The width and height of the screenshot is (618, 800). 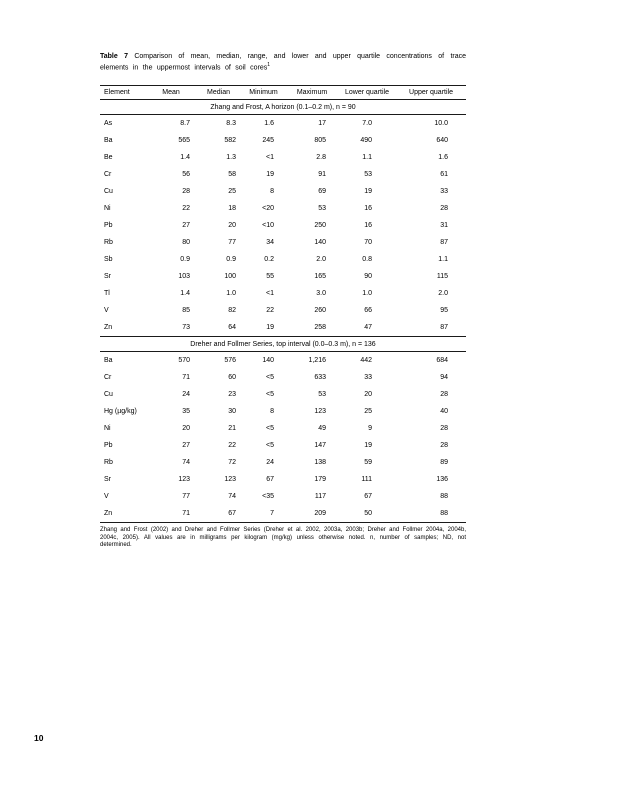 I want to click on table-caption-label: Table 7, so click(x=114, y=56).